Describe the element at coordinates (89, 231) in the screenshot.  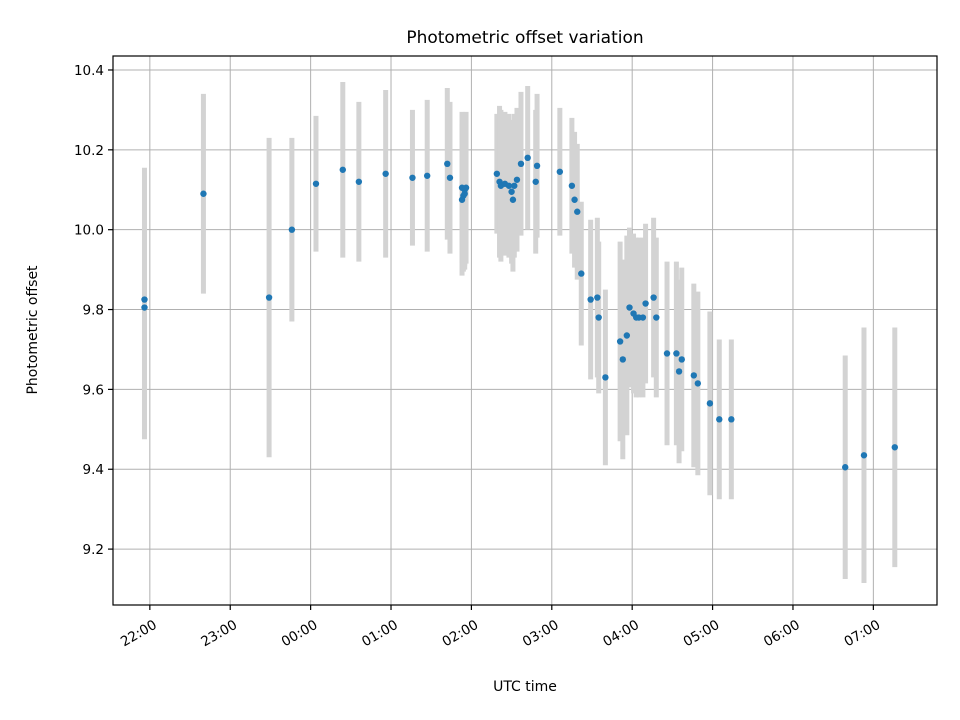
I see `y-tick-label: 10.0` at that location.